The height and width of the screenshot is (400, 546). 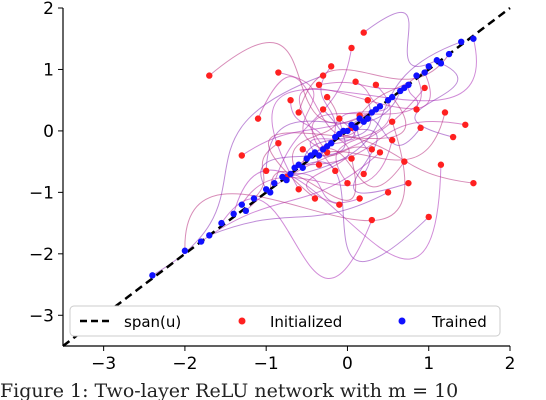 I want to click on legend-label-span: span(u), so click(x=152, y=322).